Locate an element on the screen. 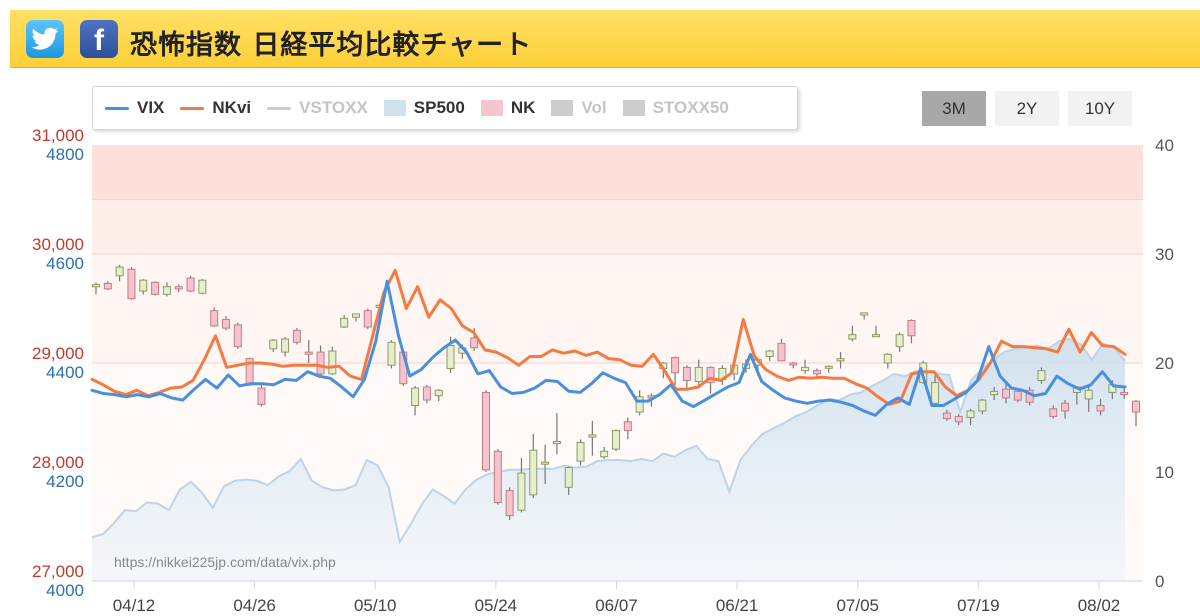 The width and height of the screenshot is (1200, 616). chart-legend: VIX NKvi VSTOXX SP500 NK Vol STOXX50 is located at coordinates (445, 108).